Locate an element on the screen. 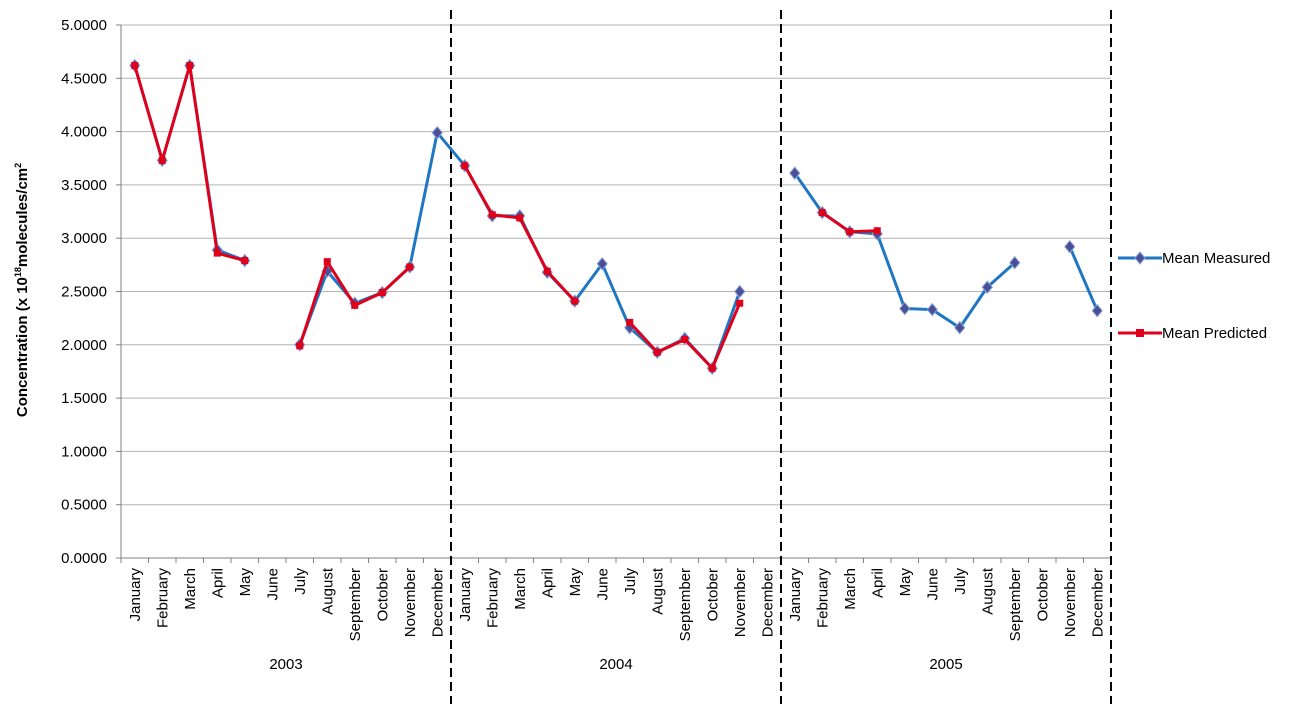 Image resolution: width=1295 pixels, height=704 pixels. year-label: 2004 is located at coordinates (615, 664).